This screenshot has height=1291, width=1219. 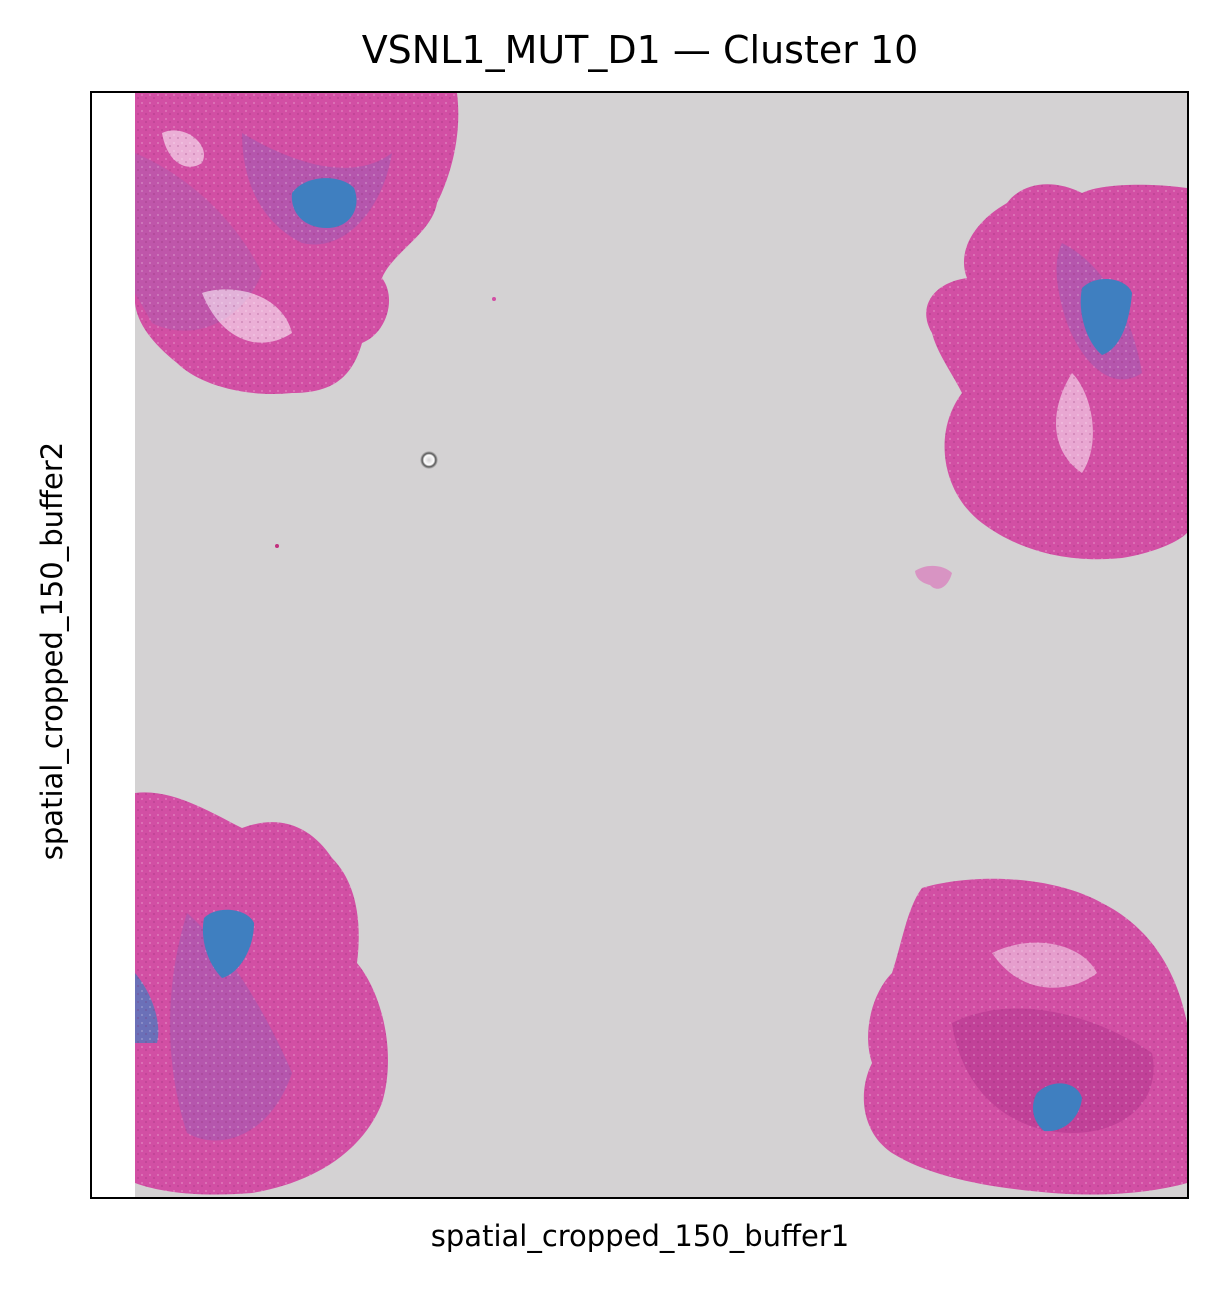 I want to click on tissue-section-top-right, so click(x=1056, y=372).